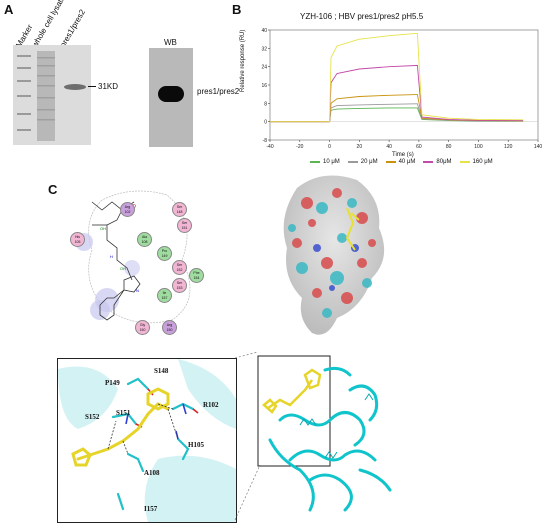  What do you see at coordinates (449, 147) in the screenshot?
I see `x-tick-label: 80` at bounding box center [449, 147].